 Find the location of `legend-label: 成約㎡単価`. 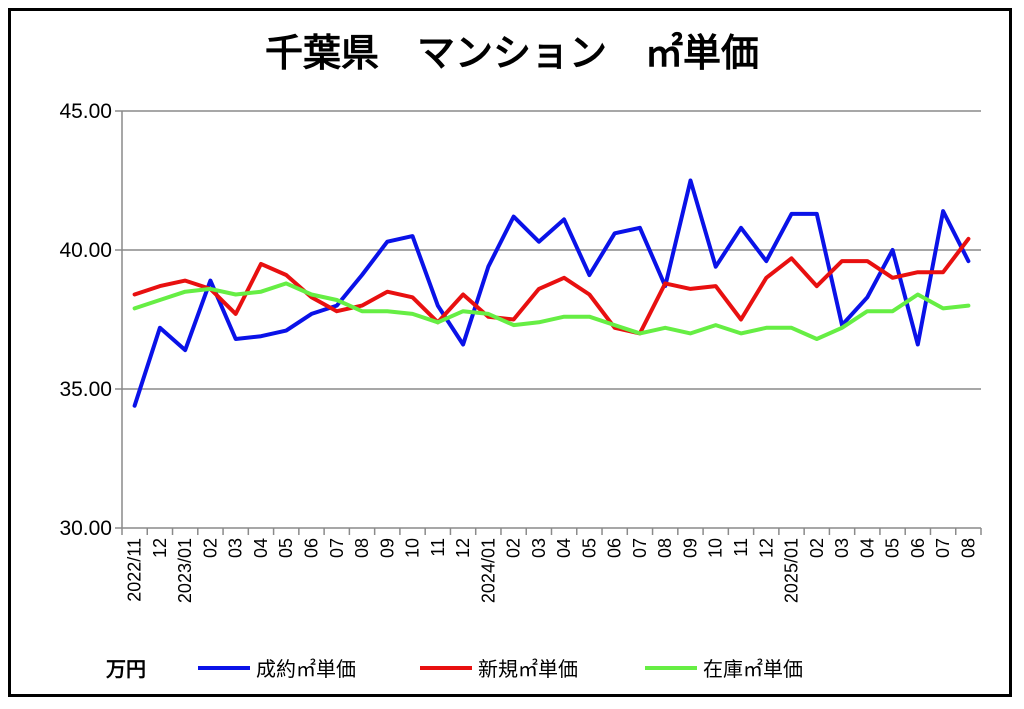

legend-label: 成約㎡単価 is located at coordinates (306, 669).